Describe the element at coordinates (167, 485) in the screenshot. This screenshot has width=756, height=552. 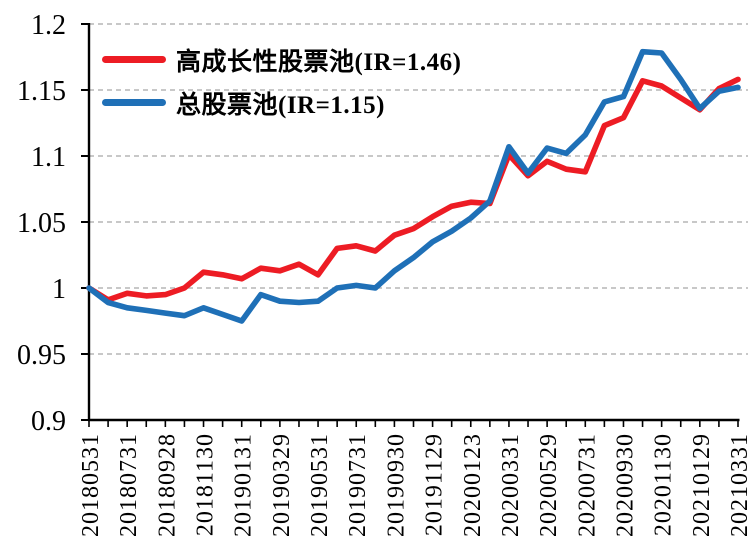
I see `x-tick-label-20180928: 20180928` at that location.